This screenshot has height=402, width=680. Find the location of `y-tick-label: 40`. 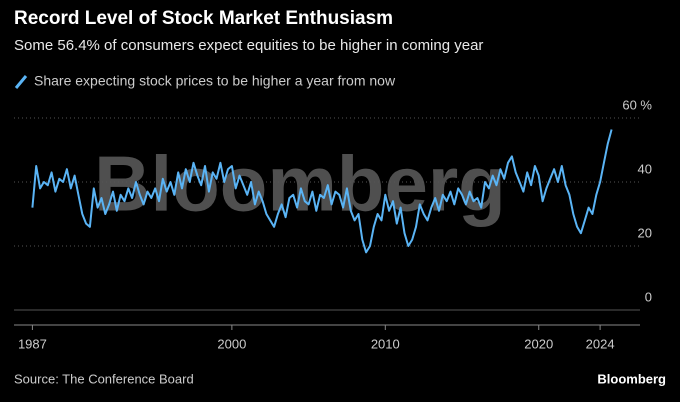

y-tick-label: 40 is located at coordinates (645, 168).